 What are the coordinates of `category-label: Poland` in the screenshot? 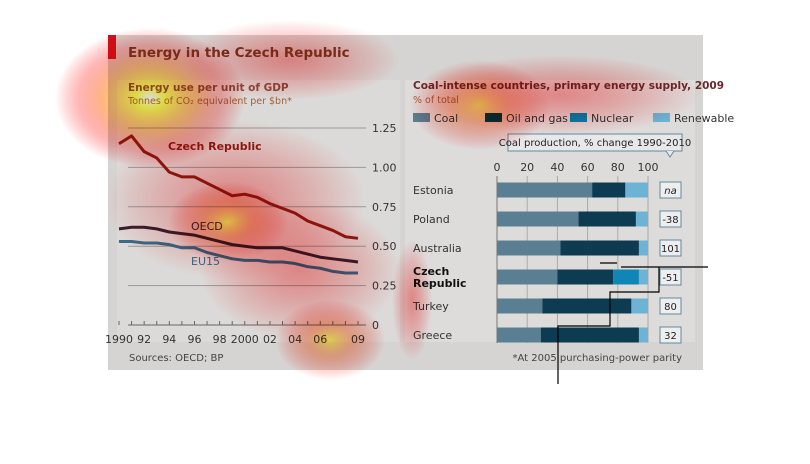 It's located at (431, 219).